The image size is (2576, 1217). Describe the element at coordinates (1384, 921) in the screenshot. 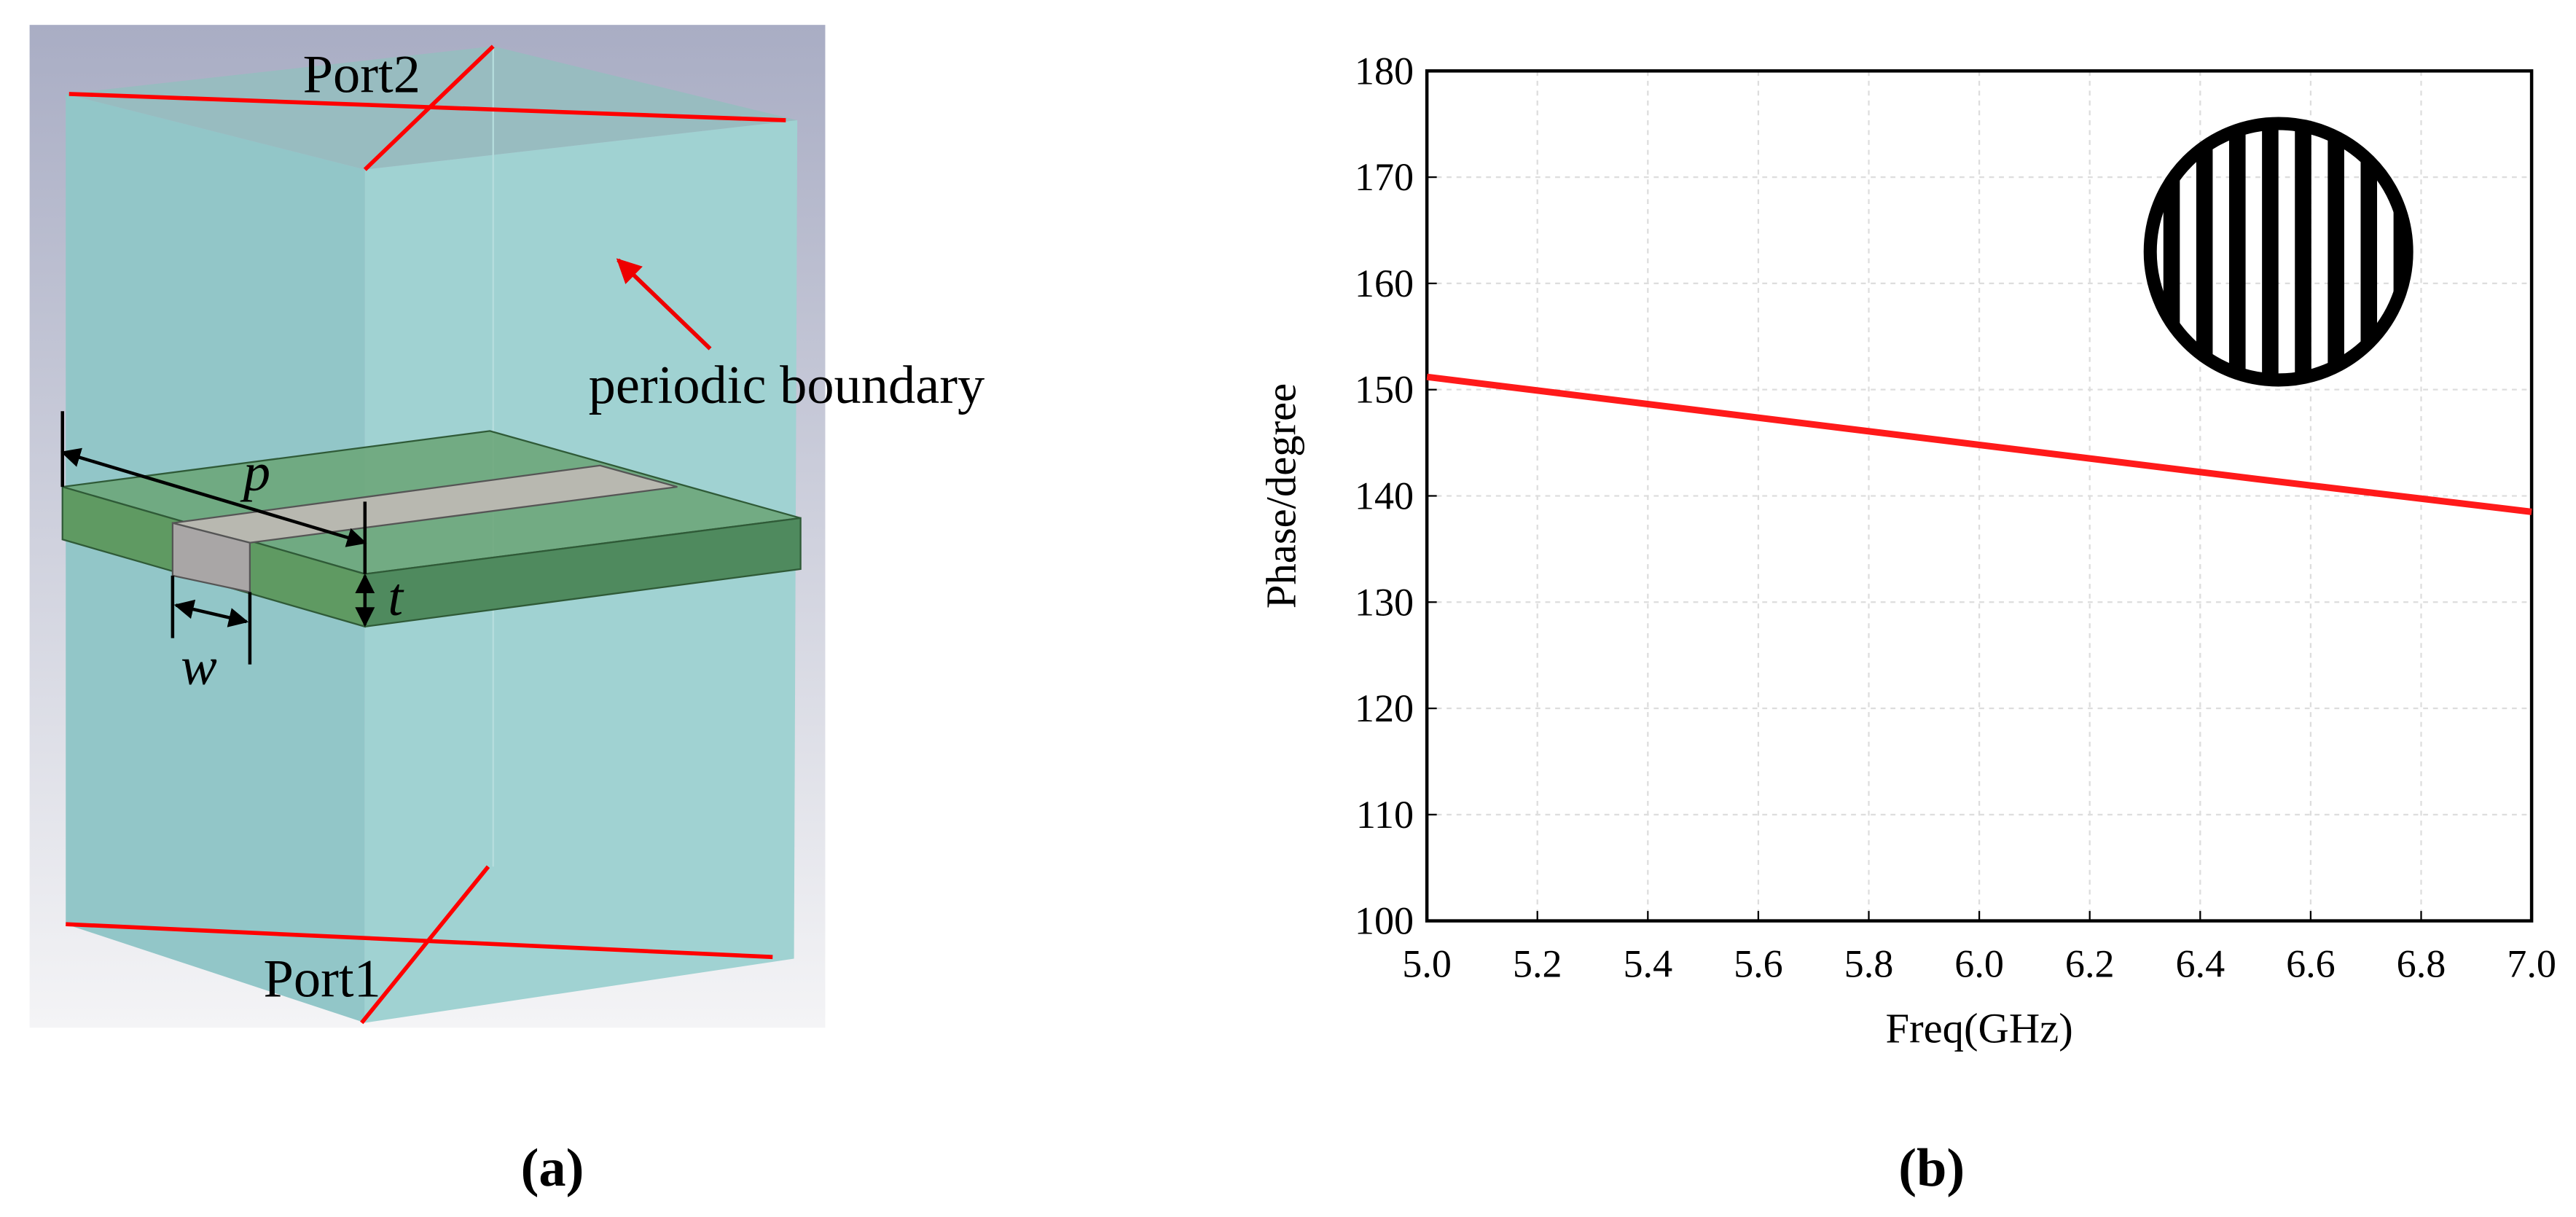

I see `y-tick-label: 100` at that location.